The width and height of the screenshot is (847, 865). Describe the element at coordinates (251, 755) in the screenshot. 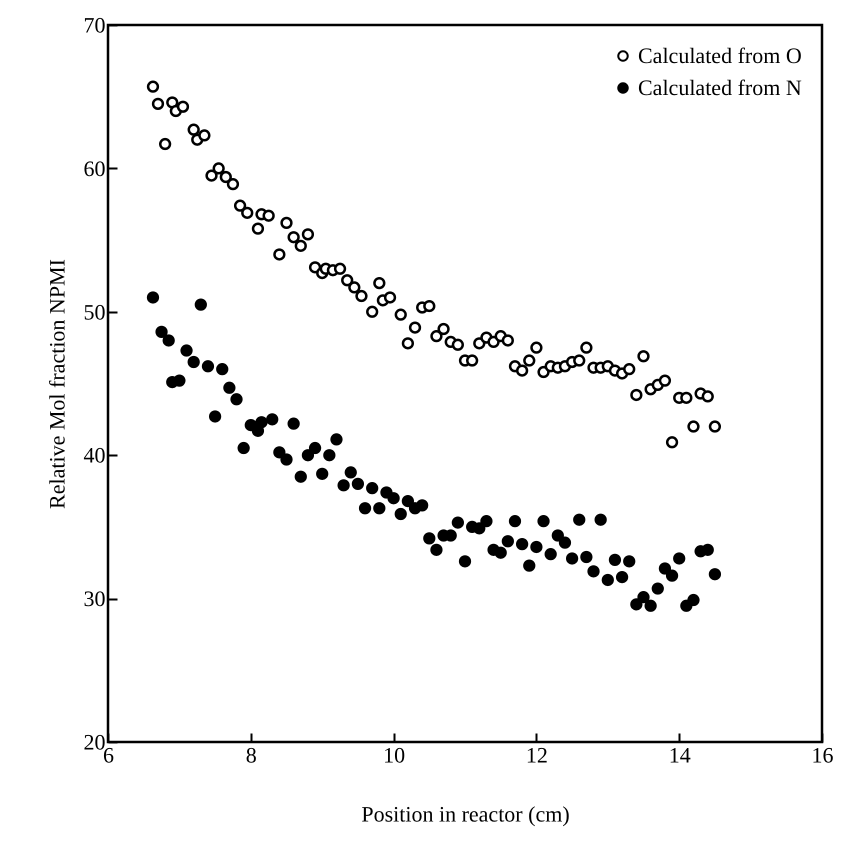

I see `x-tick-label: 8` at that location.